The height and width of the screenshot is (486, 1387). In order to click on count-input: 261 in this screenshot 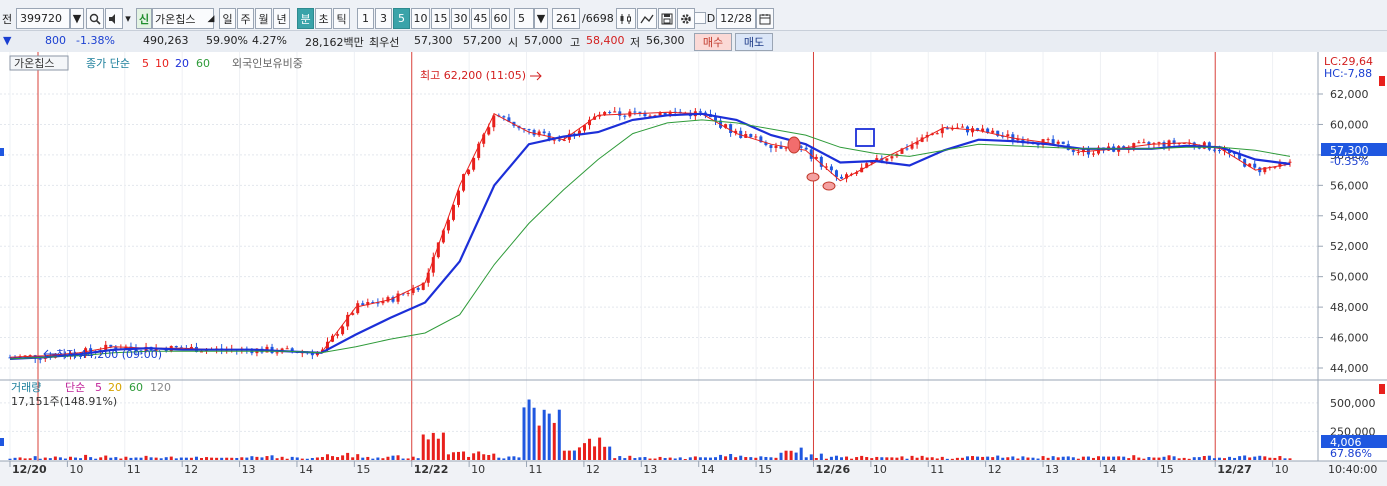, I will do `click(566, 18)`.